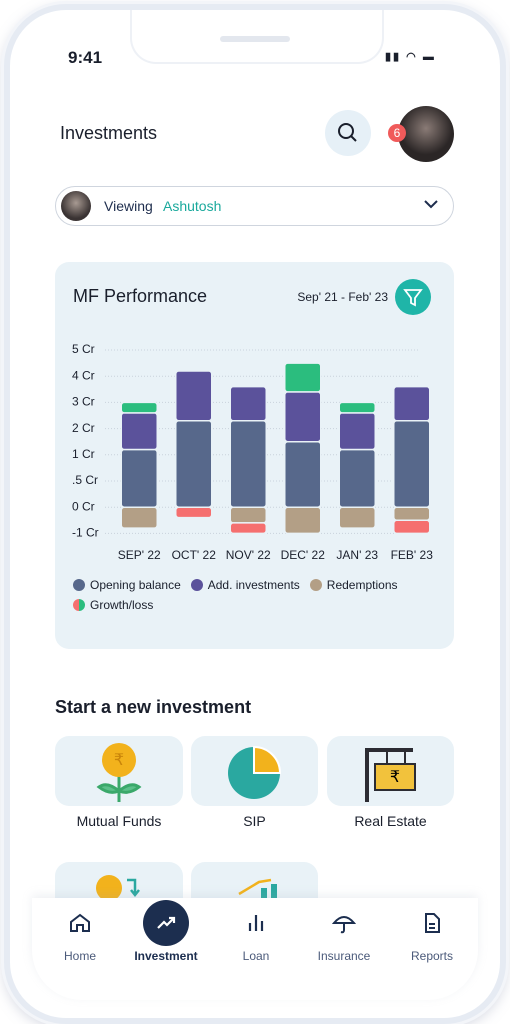 Image resolution: width=510 pixels, height=1024 pixels. I want to click on y-tick-label: 0 Cr, so click(83, 506).